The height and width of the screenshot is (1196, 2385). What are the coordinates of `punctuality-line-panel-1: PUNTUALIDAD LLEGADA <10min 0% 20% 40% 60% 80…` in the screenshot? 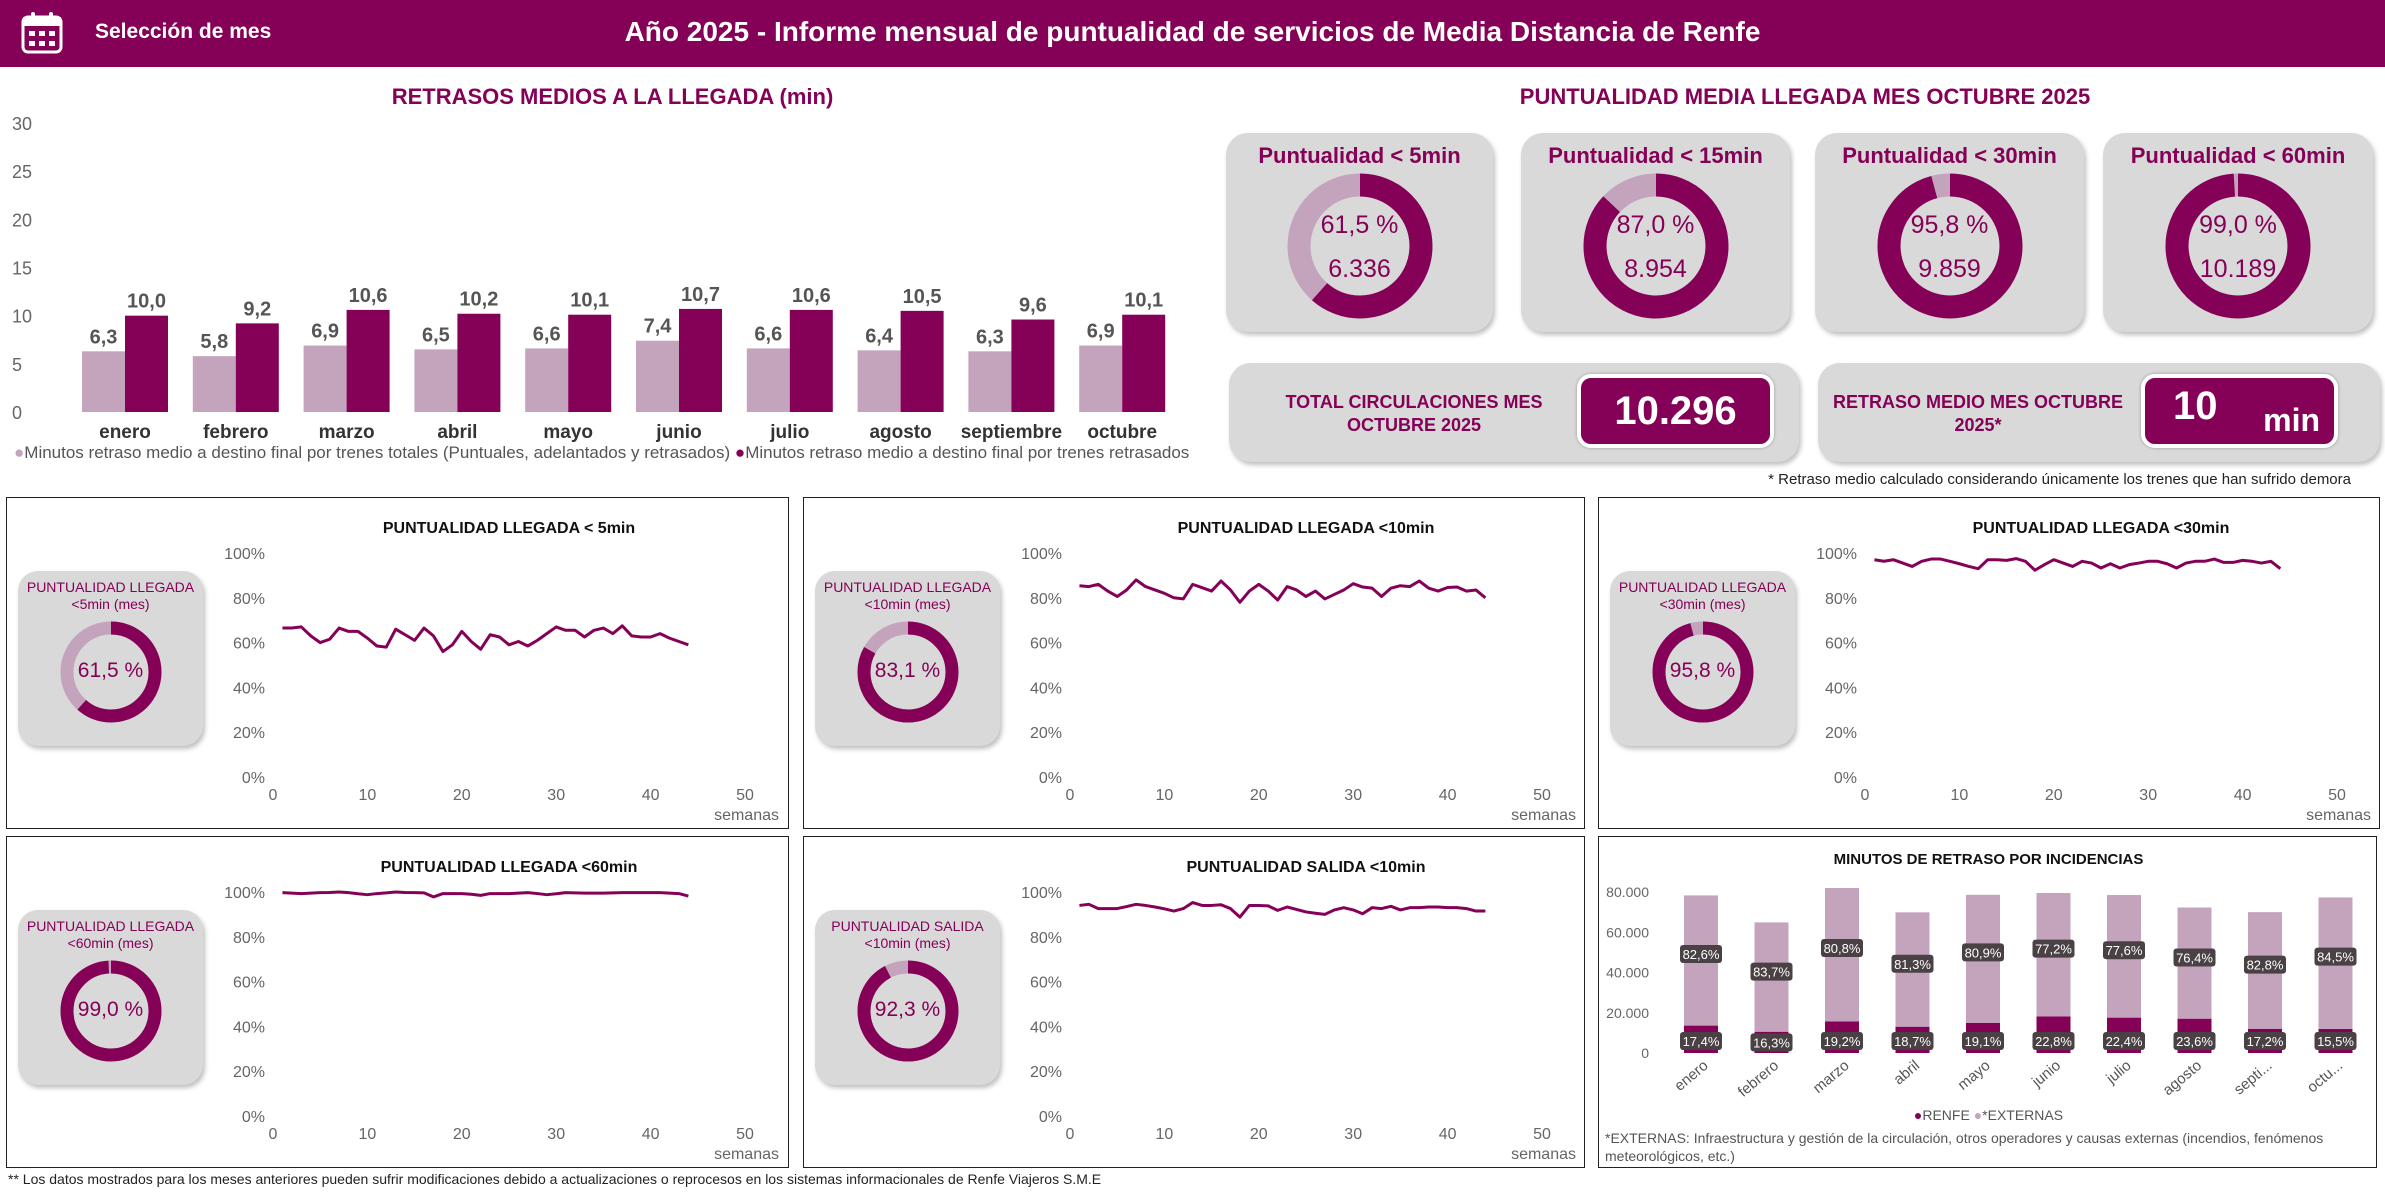 It's located at (1194, 663).